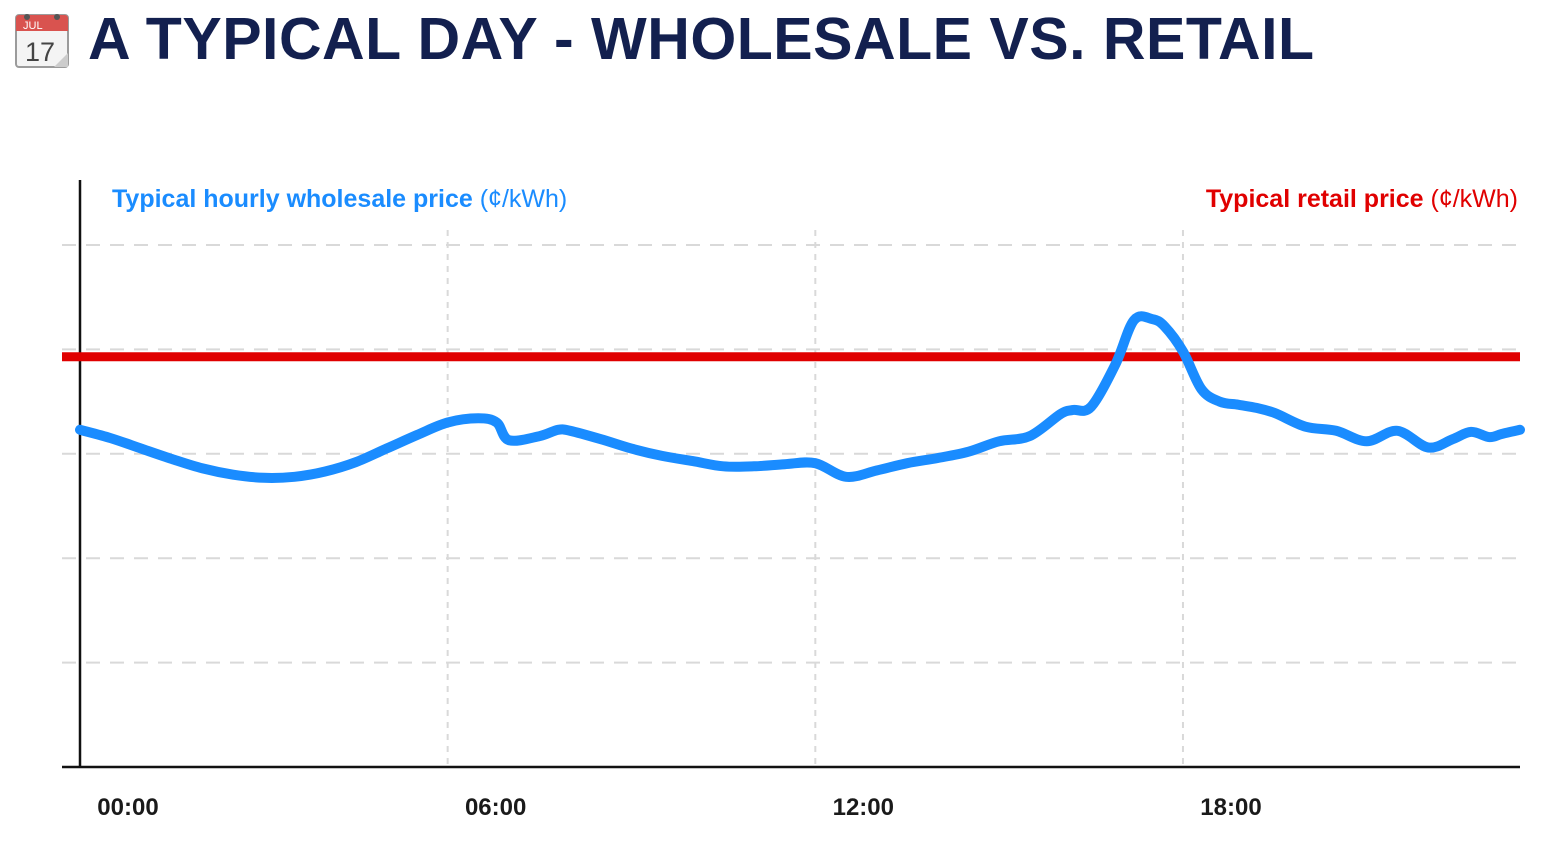 The height and width of the screenshot is (852, 1560). I want to click on legend-wholesale-unit: (¢/kWh), so click(524, 199).